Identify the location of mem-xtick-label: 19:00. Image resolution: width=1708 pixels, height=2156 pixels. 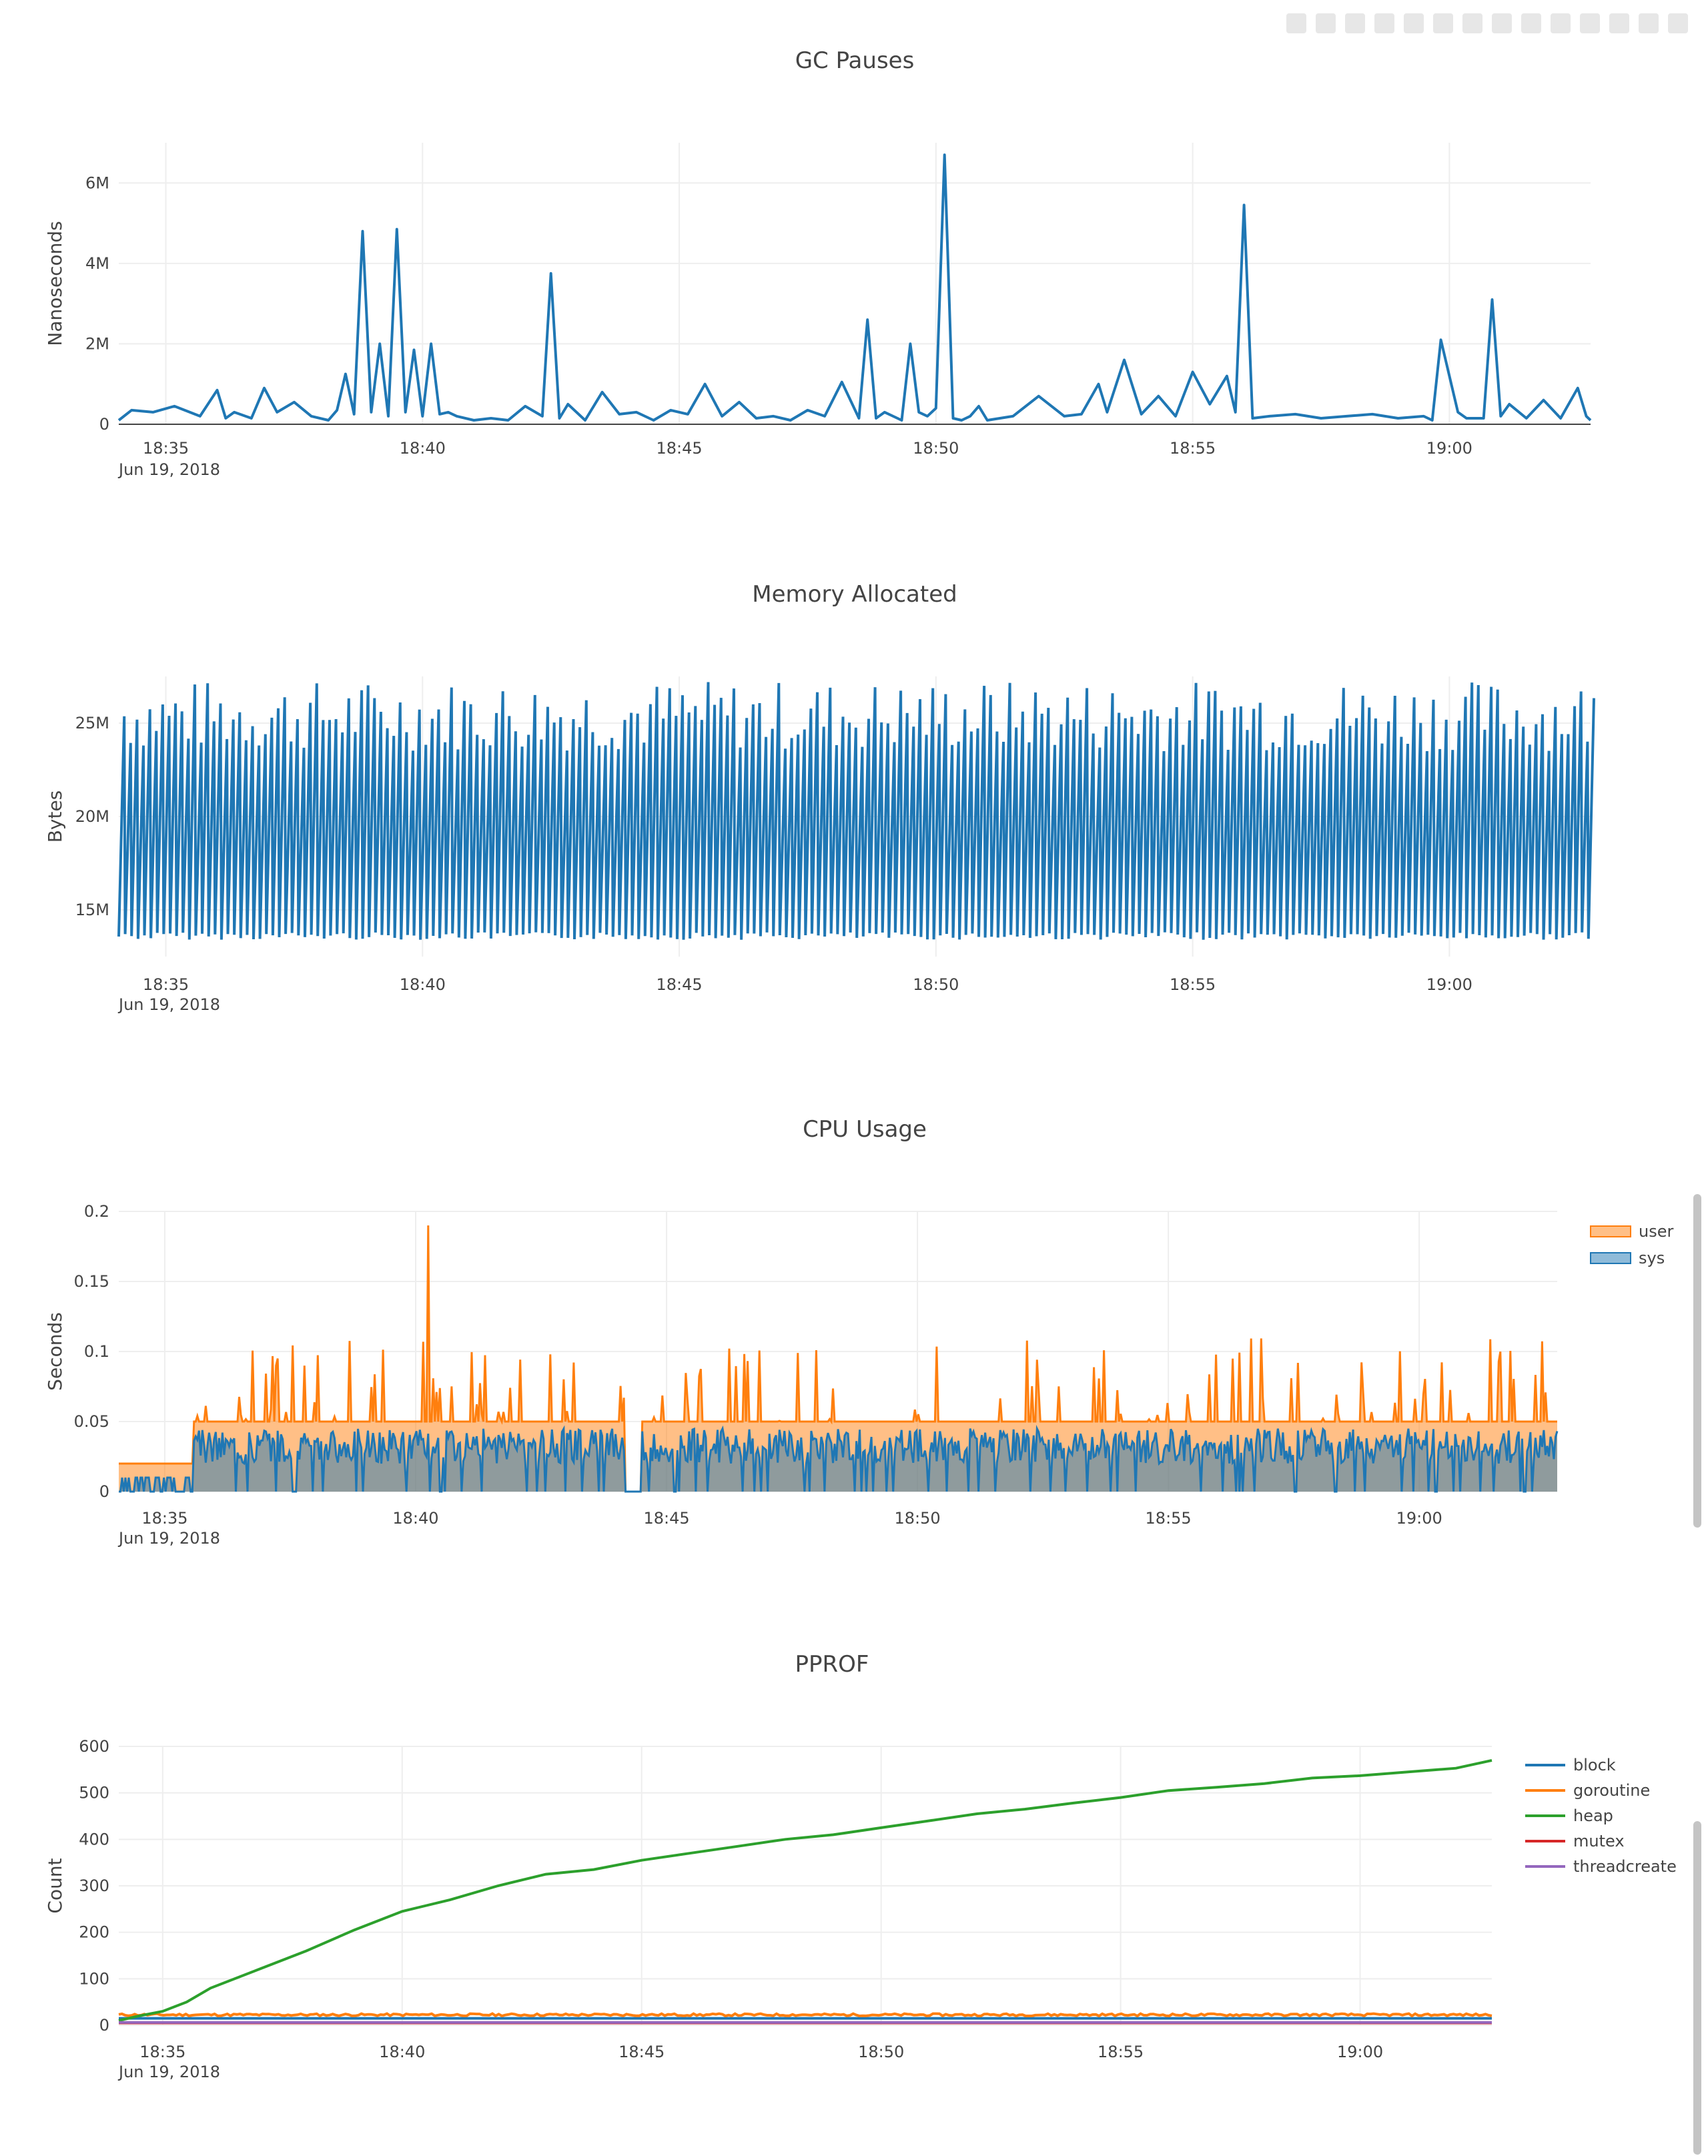
(1449, 985).